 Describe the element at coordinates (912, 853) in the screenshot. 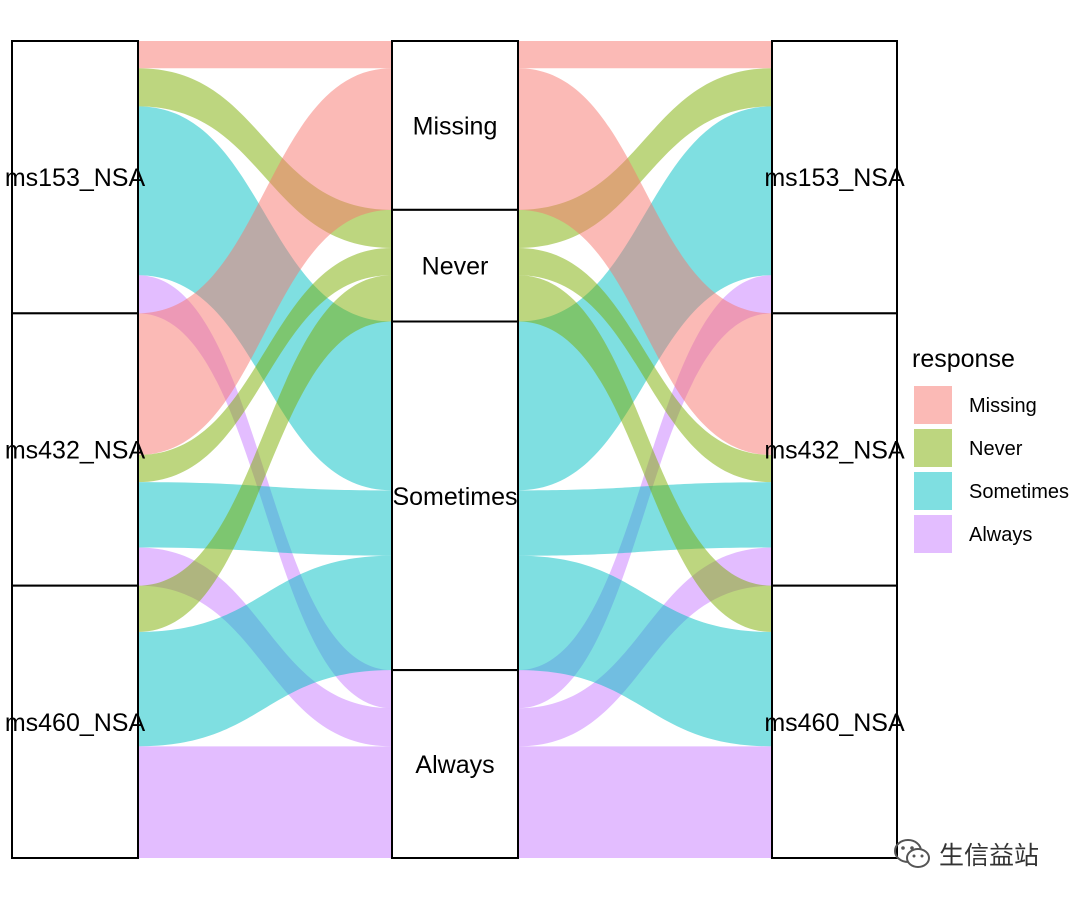

I see `wechat-icon` at that location.